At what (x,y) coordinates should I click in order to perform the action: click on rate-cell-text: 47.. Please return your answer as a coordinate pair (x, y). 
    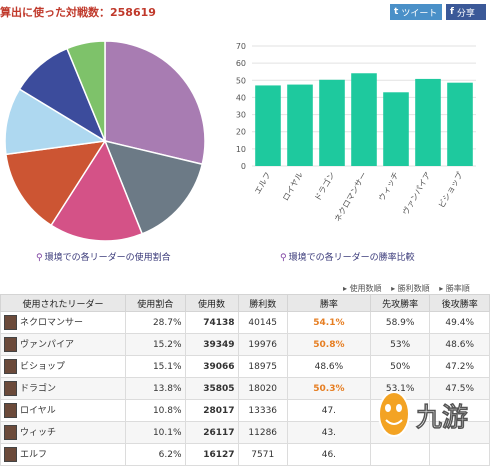
    Looking at the image, I should click on (329, 410).